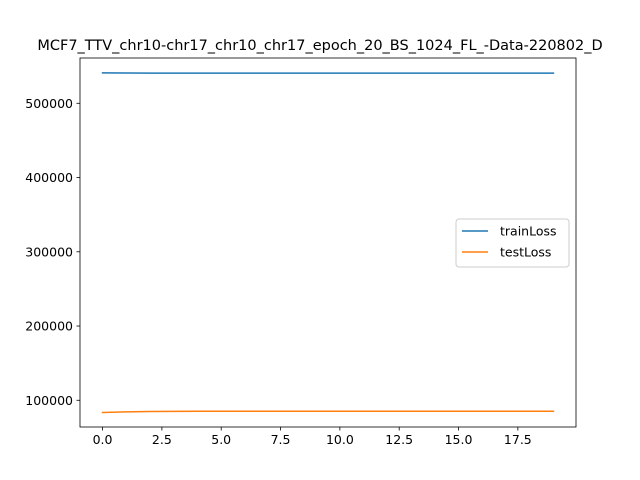  I want to click on x-tick-label: 12.5, so click(399, 439).